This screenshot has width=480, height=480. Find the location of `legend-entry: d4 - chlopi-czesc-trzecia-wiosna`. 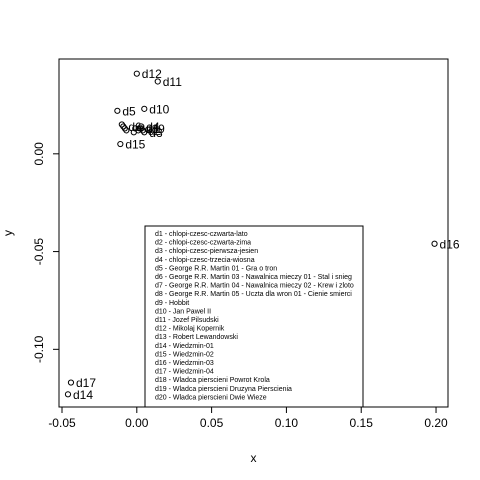

legend-entry: d4 - chlopi-czesc-trzecia-wiosna is located at coordinates (205, 260).